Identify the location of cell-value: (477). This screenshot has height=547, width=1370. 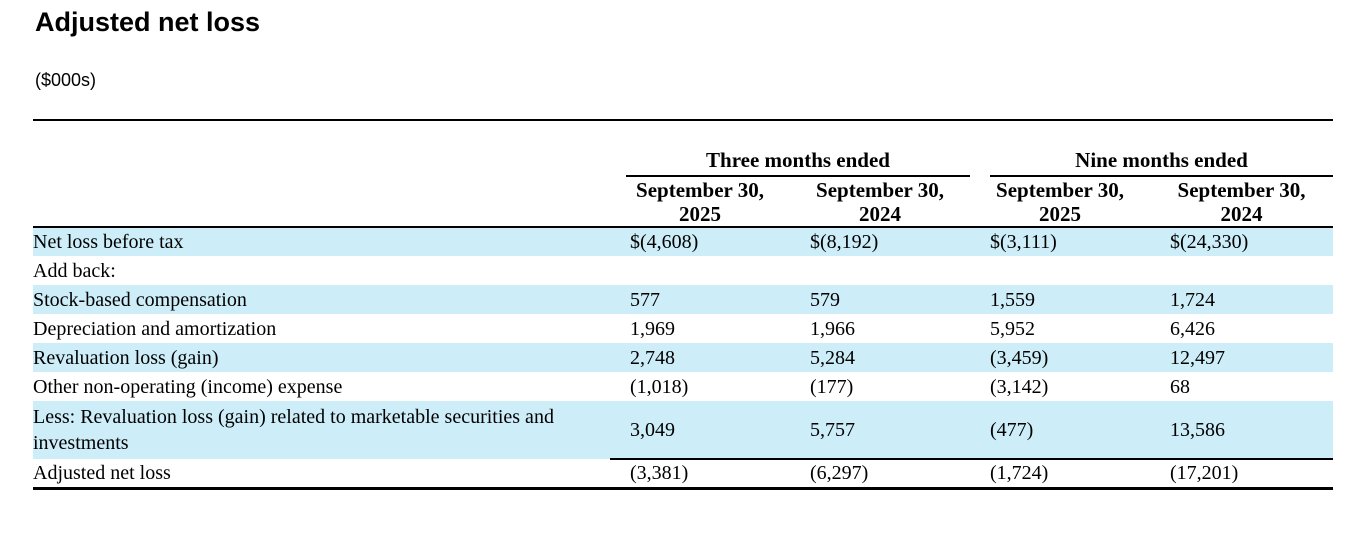
(1060, 430).